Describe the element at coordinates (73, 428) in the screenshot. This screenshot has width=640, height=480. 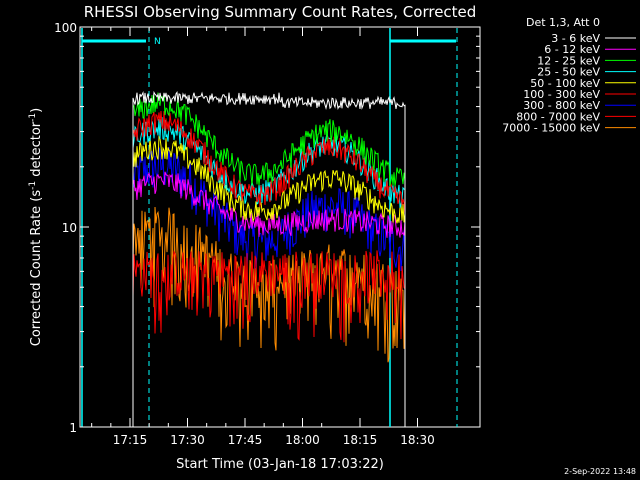
I see `y-tick-label: 1` at that location.